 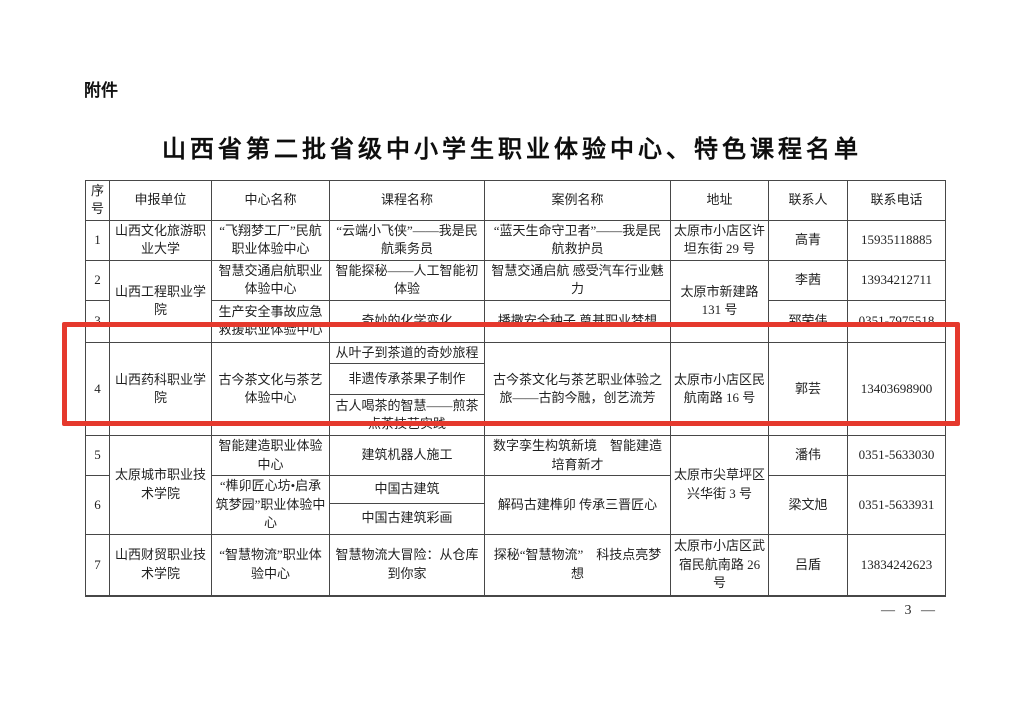 I want to click on header-org: 申报单位, so click(x=160, y=200).